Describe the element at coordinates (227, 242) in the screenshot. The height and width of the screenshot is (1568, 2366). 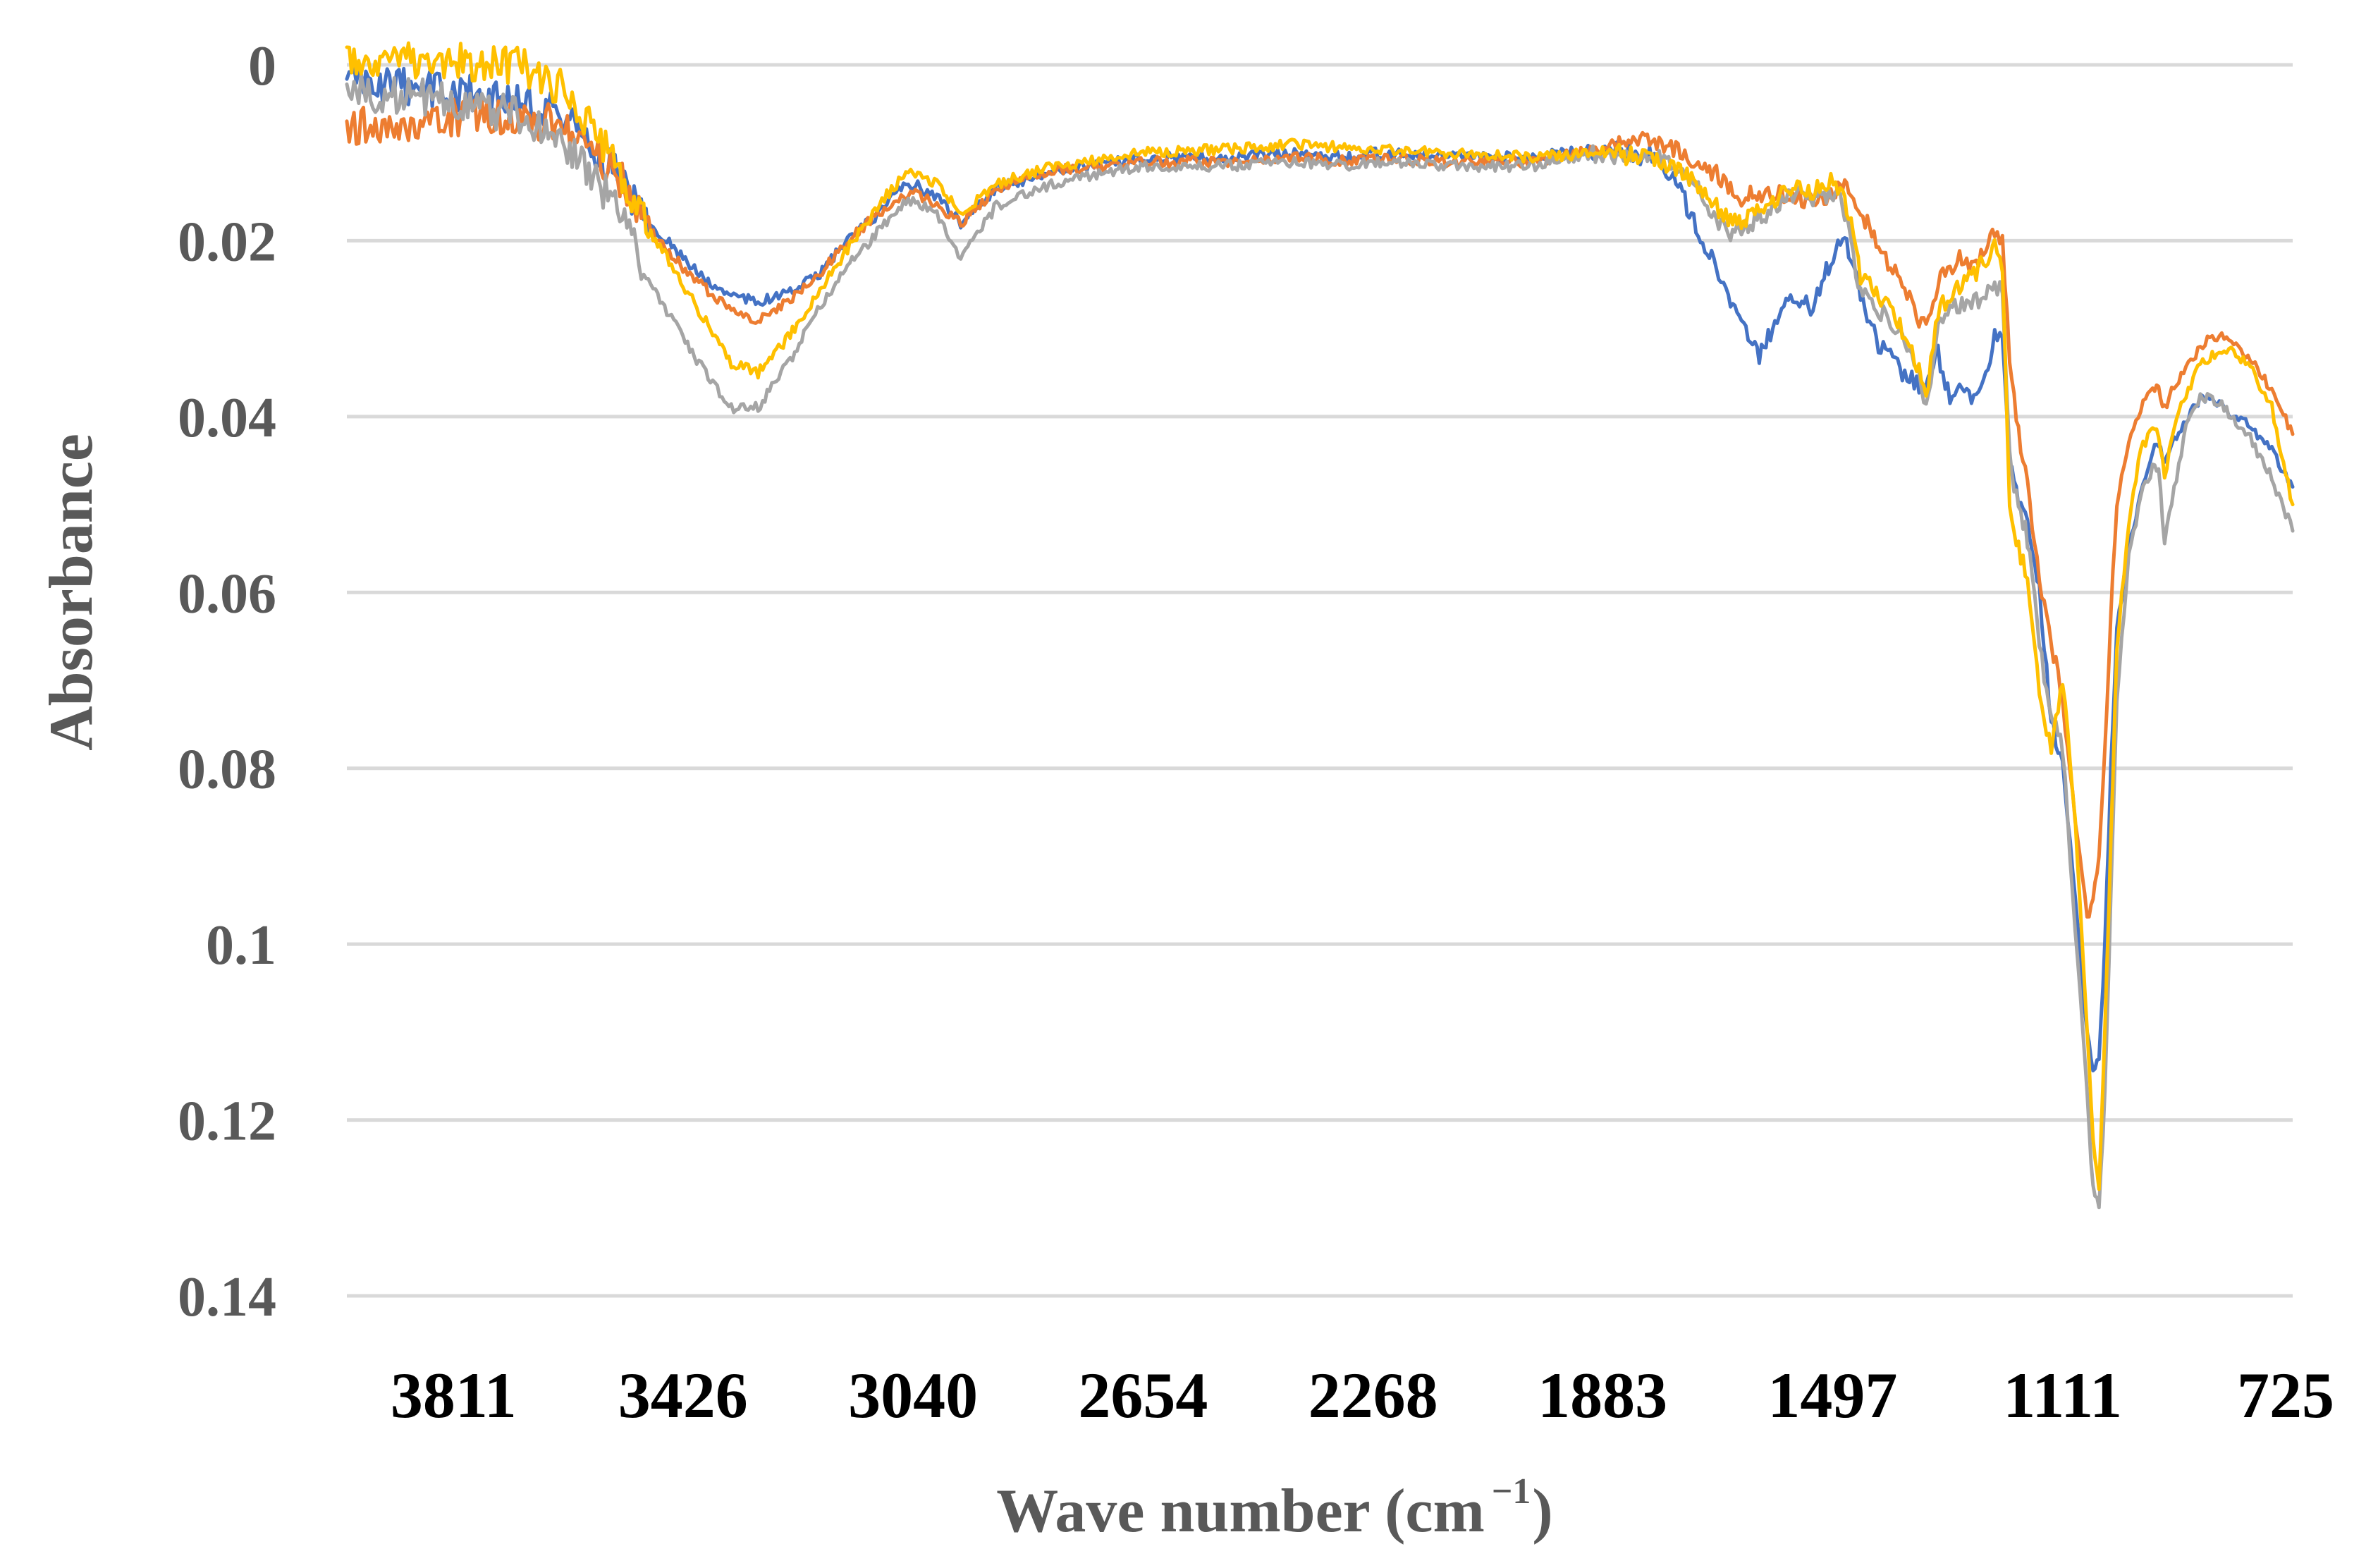
I see `y-tick-label: 0.02` at that location.